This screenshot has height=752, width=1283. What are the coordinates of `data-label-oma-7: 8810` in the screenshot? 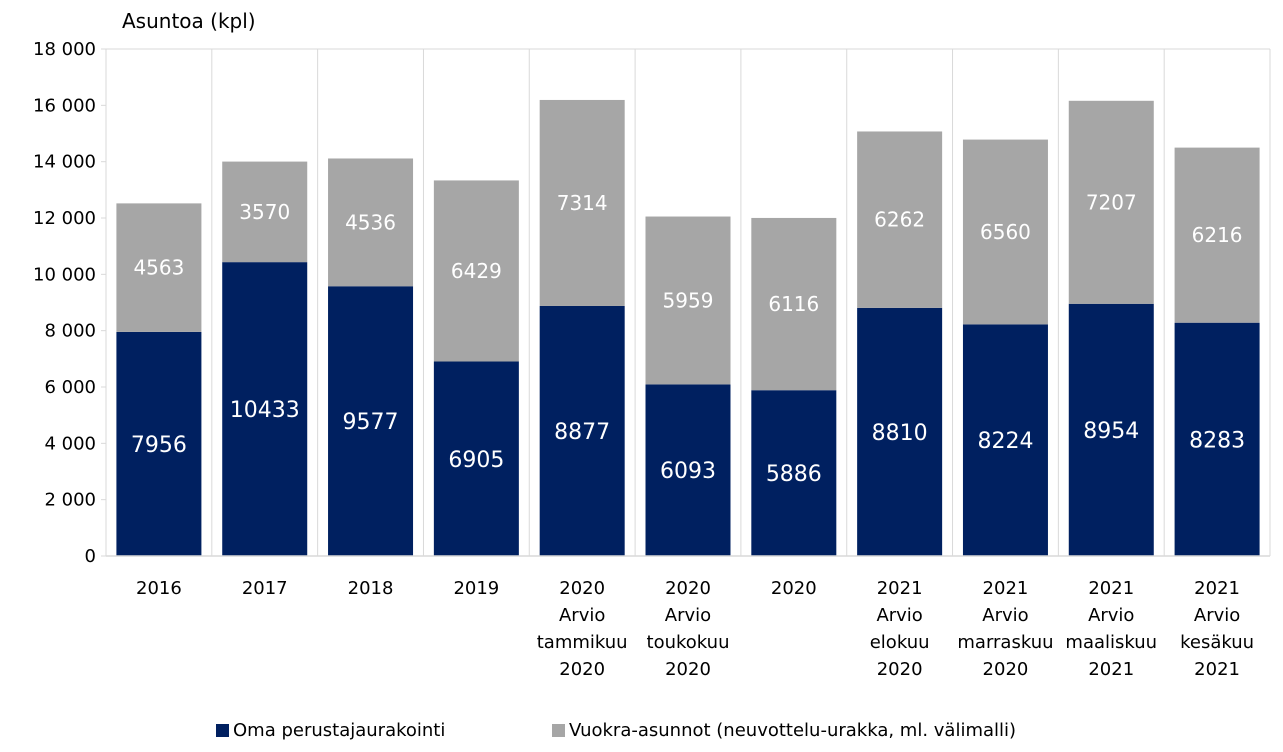 It's located at (900, 433).